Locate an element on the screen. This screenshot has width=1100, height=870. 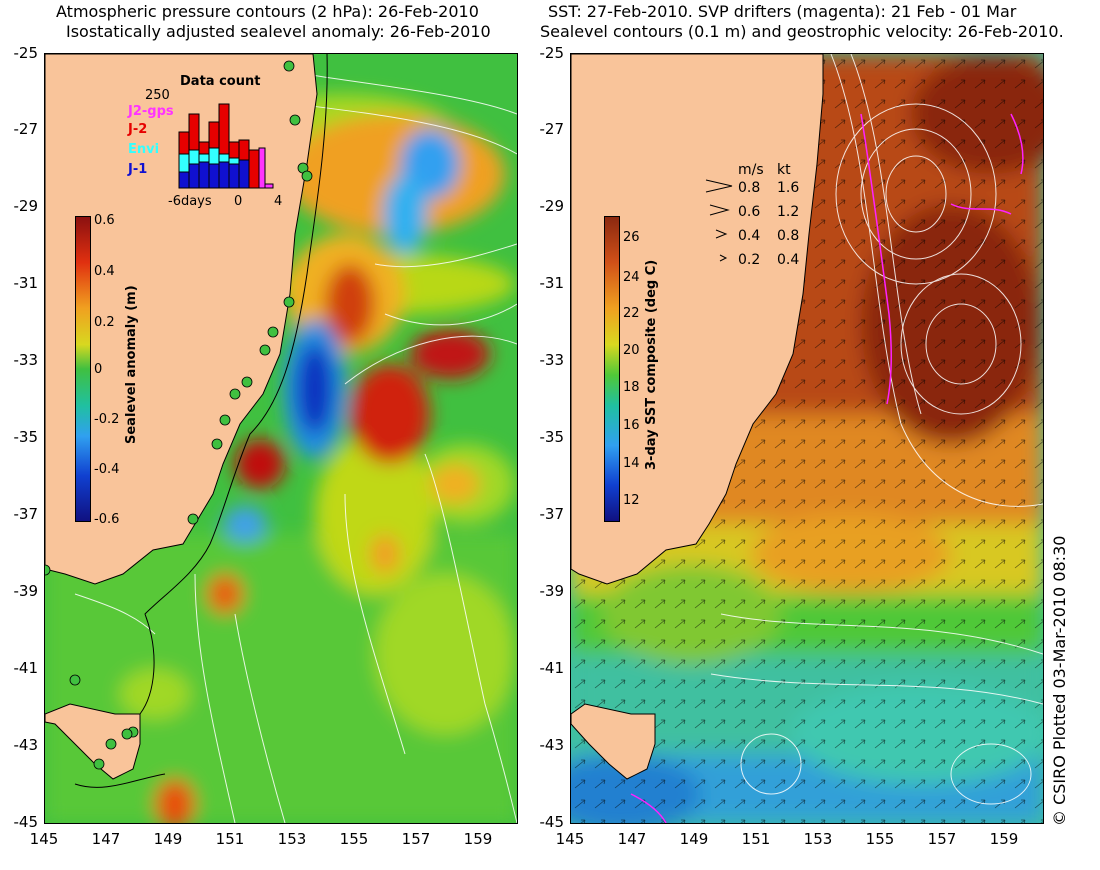
velocity-legend-header-kt: kt is located at coordinates (784, 170).